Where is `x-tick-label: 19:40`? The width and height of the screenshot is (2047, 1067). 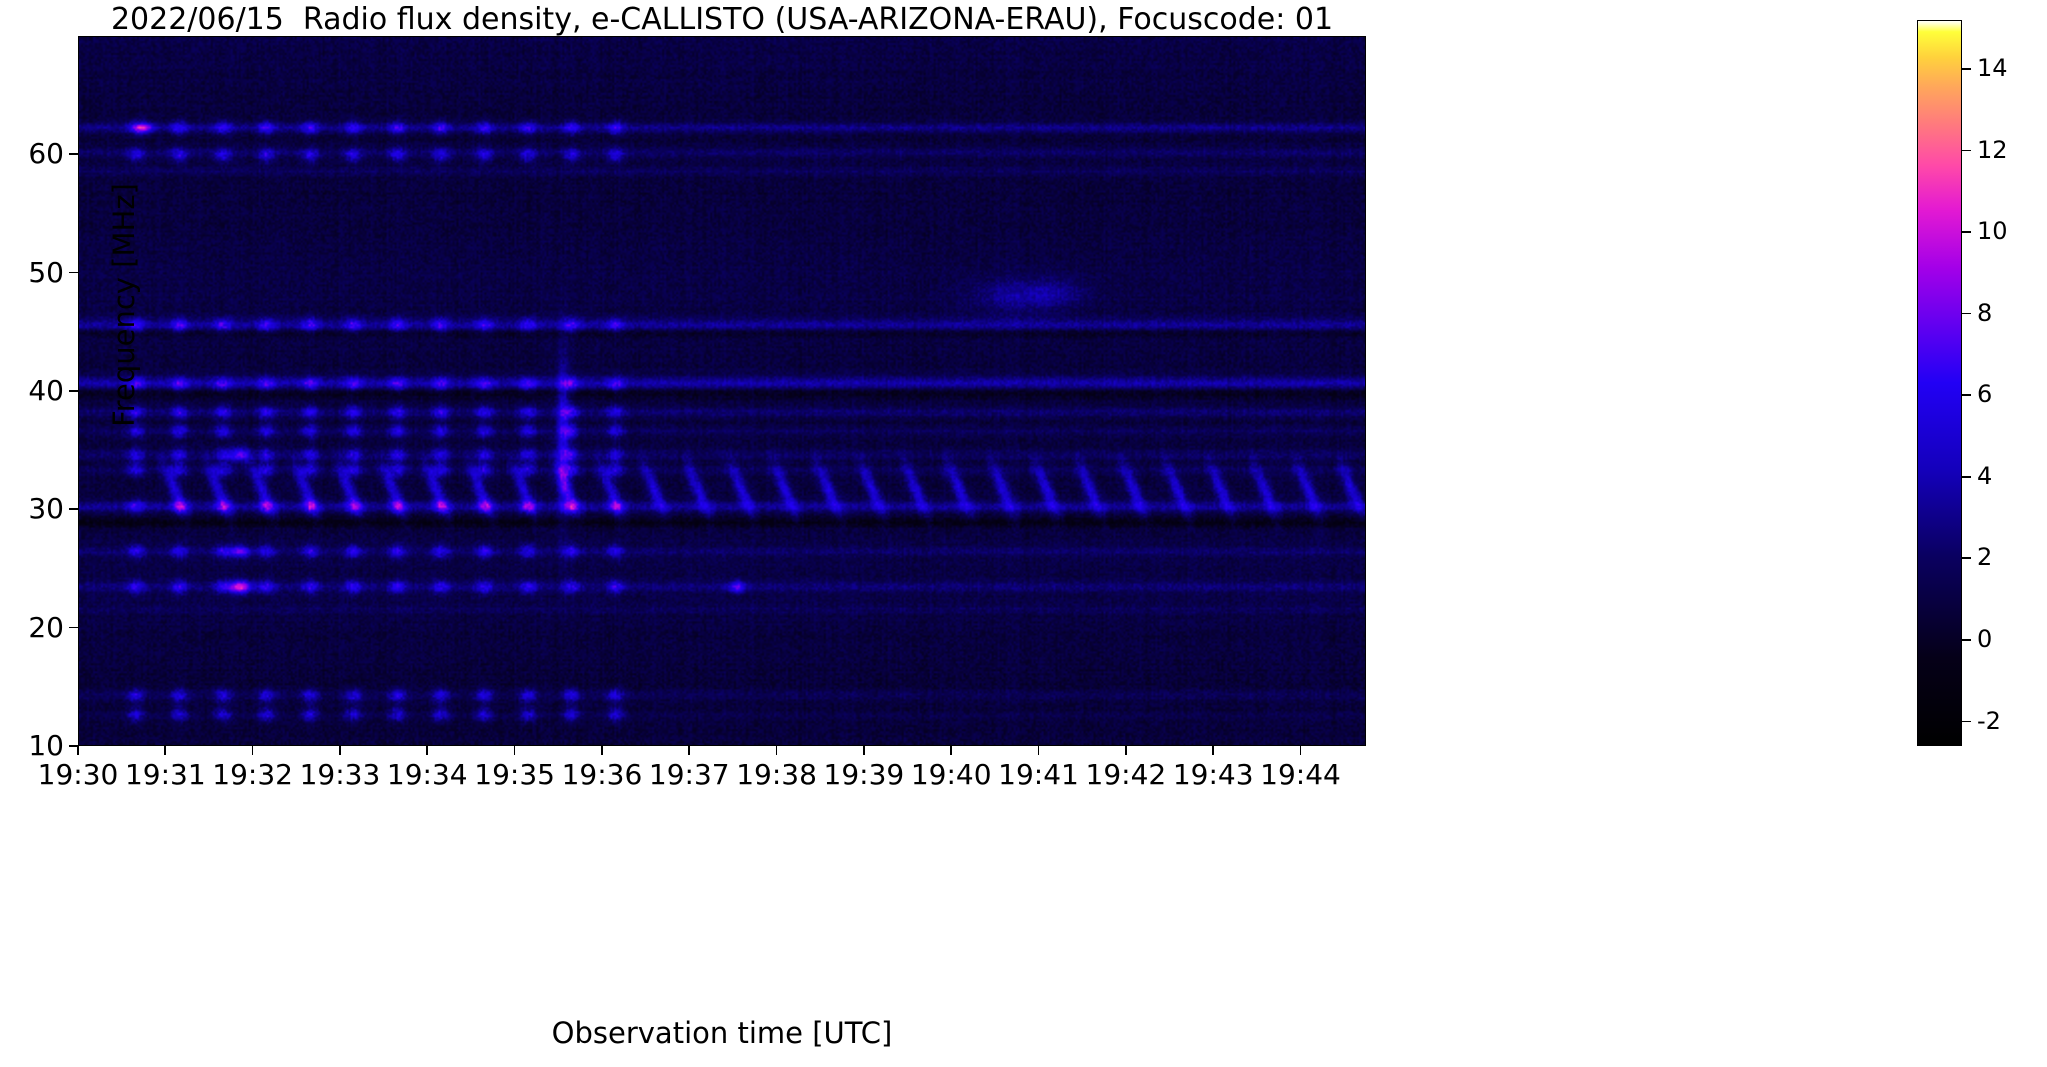
x-tick-label: 19:40 is located at coordinates (951, 774).